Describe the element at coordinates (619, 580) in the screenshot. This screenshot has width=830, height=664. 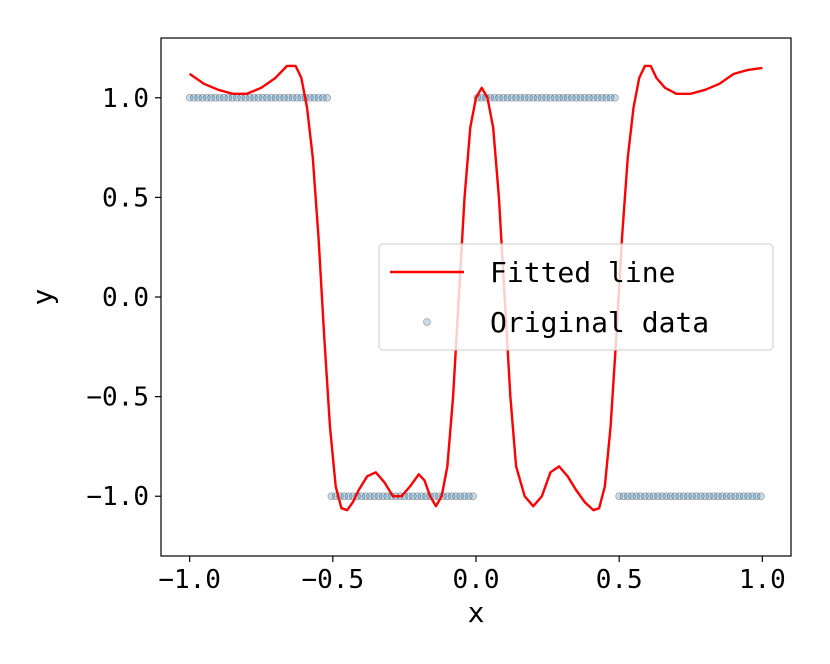
I see `x-tick-label: 0.5` at that location.